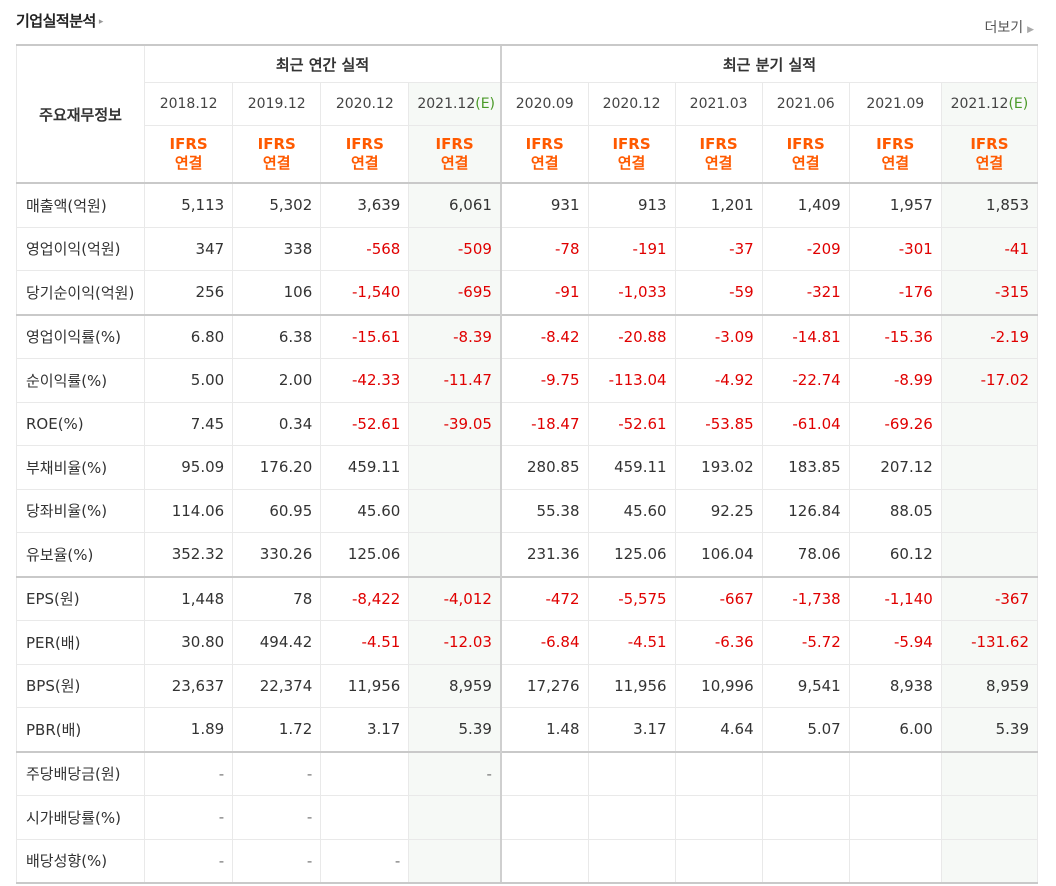  Describe the element at coordinates (1009, 28) in the screenshot. I see `more-link: 더보기 ▶` at that location.